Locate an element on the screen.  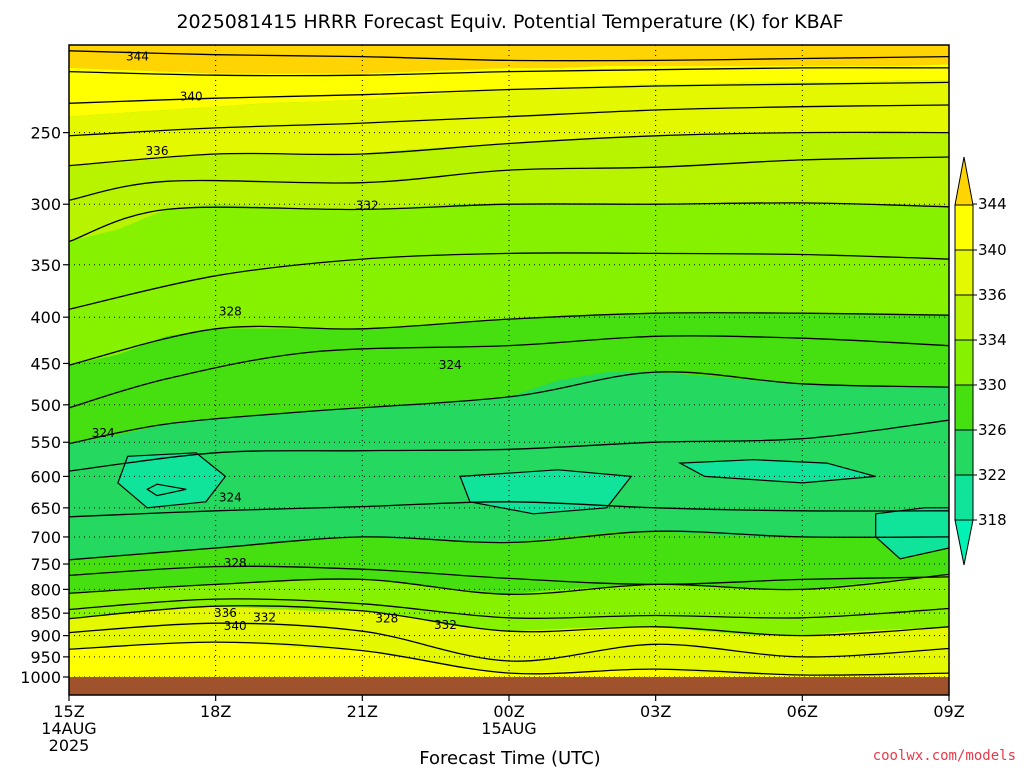
colorbar-tick-label: 322 is located at coordinates (992, 475).